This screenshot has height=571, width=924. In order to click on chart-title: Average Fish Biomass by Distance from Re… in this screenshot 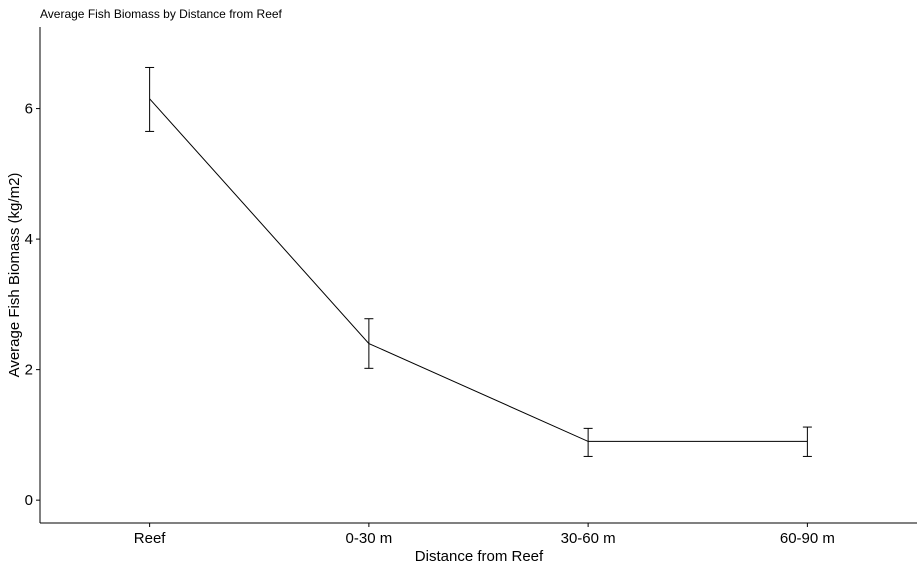, I will do `click(161, 14)`.